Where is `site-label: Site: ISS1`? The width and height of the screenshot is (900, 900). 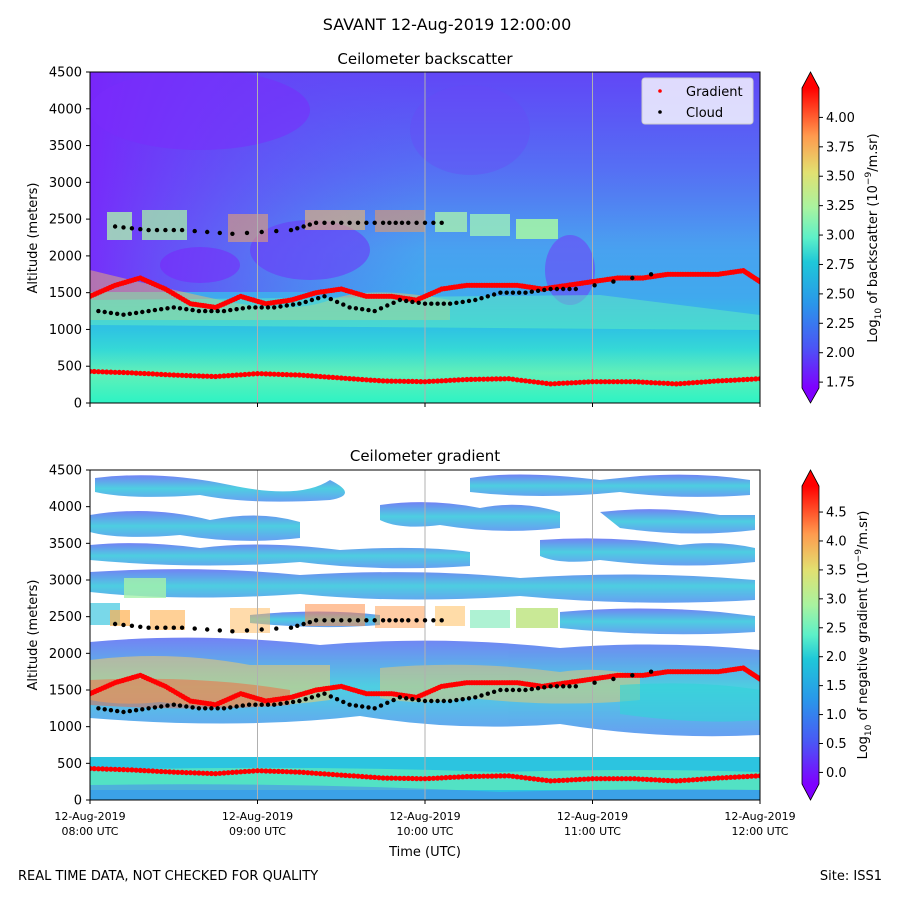 site-label: Site: ISS1 is located at coordinates (850, 876).